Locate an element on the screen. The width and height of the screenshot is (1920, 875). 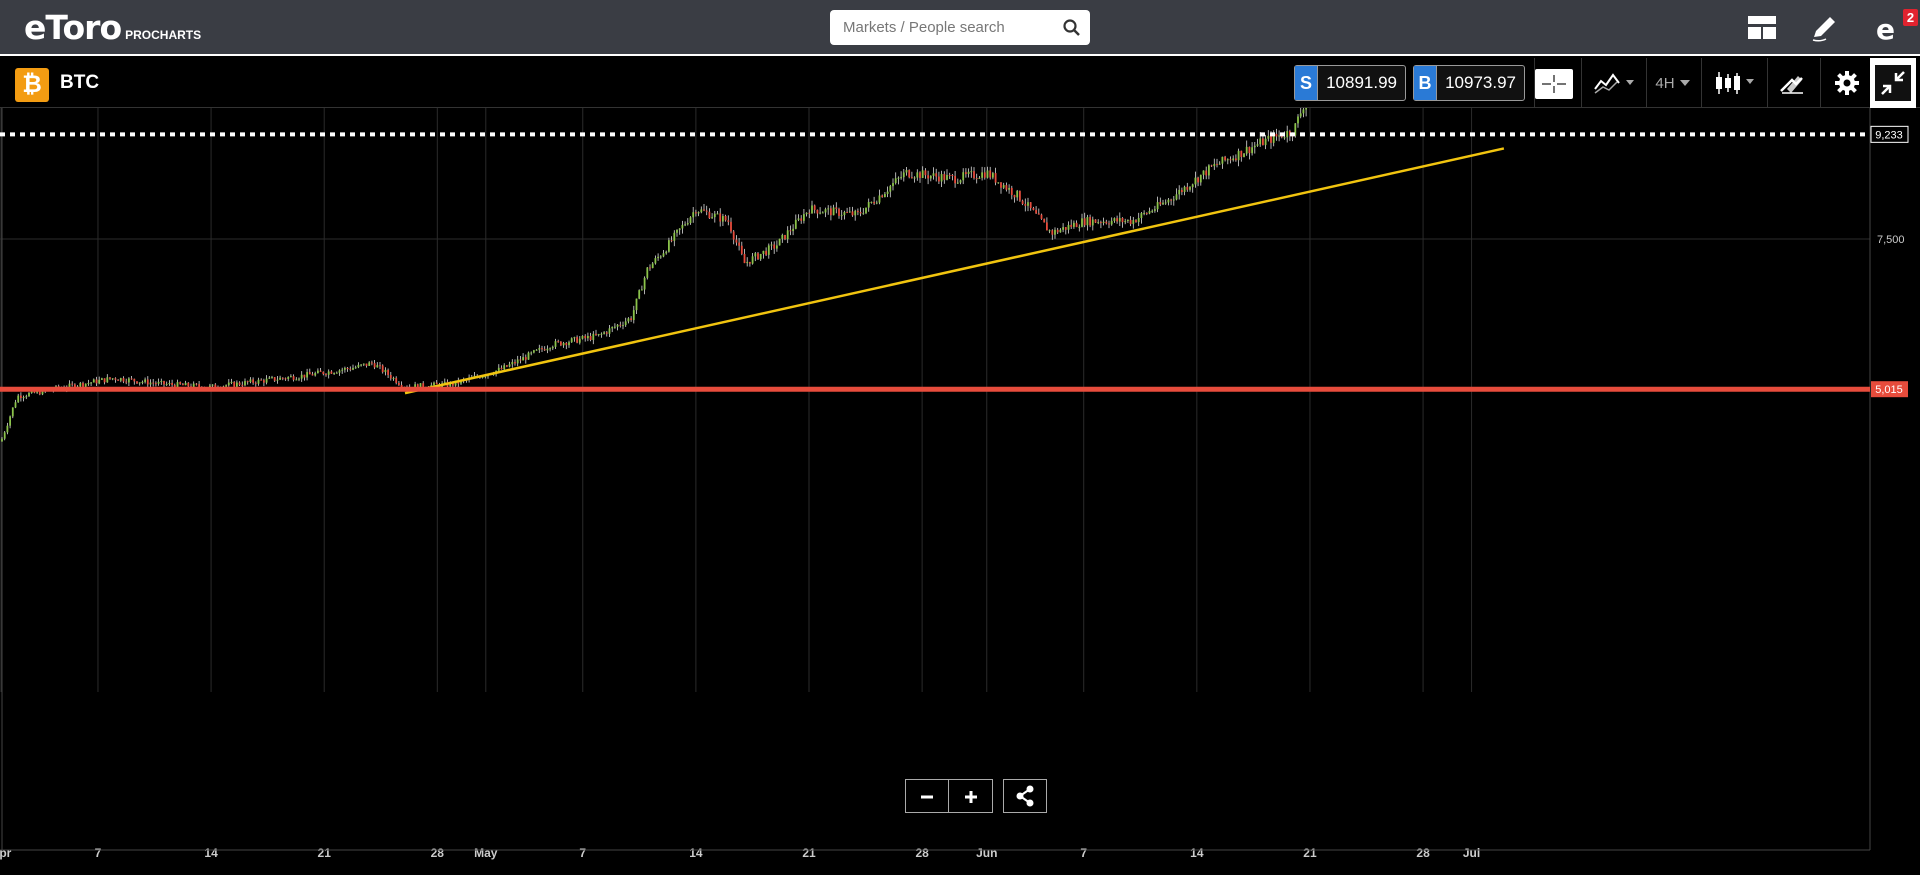
zoom-out-button is located at coordinates (927, 796).